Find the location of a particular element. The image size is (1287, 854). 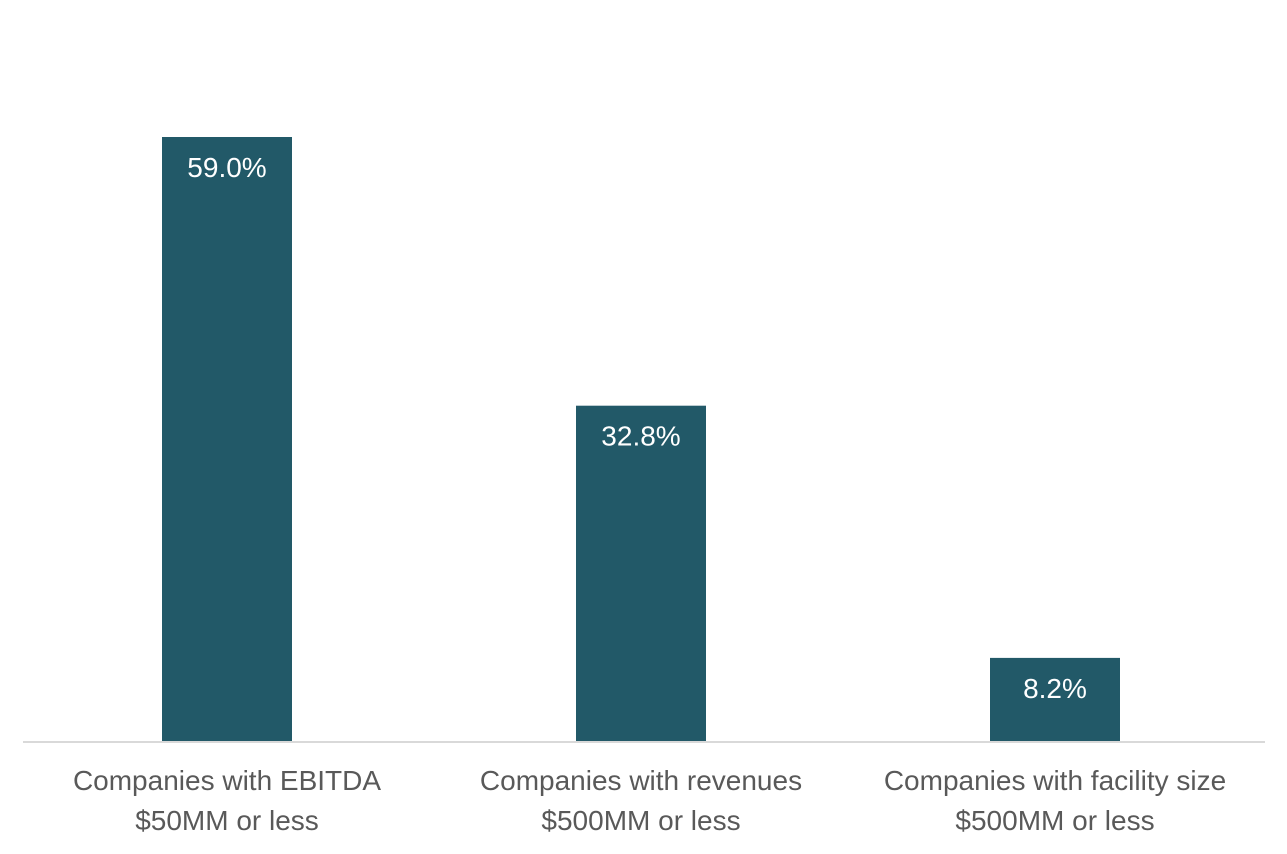

category-label-2-line-1: Companies with revenues is located at coordinates (641, 780).